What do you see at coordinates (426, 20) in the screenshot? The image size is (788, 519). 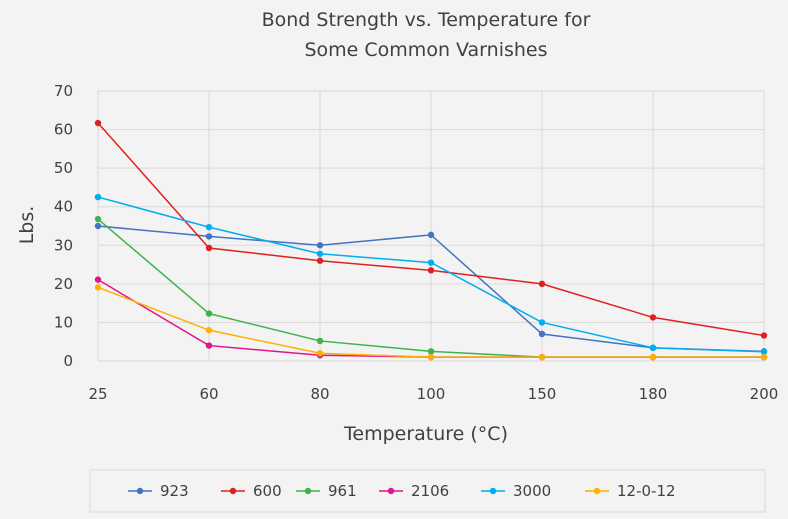 I see `chart-title-line-1: Bond Strength vs. Temperature for` at bounding box center [426, 20].